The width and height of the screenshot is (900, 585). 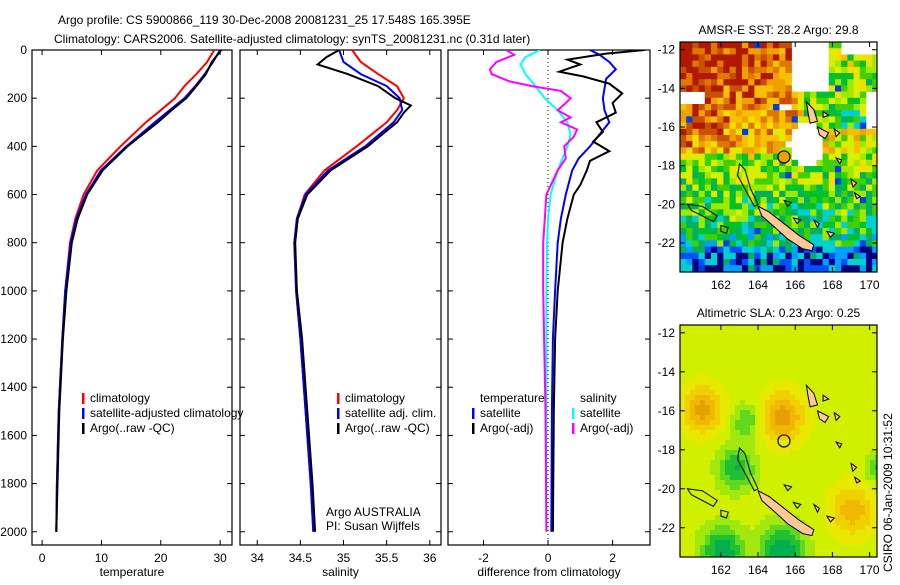 What do you see at coordinates (258, 558) in the screenshot?
I see `x-tick-label: 34` at bounding box center [258, 558].